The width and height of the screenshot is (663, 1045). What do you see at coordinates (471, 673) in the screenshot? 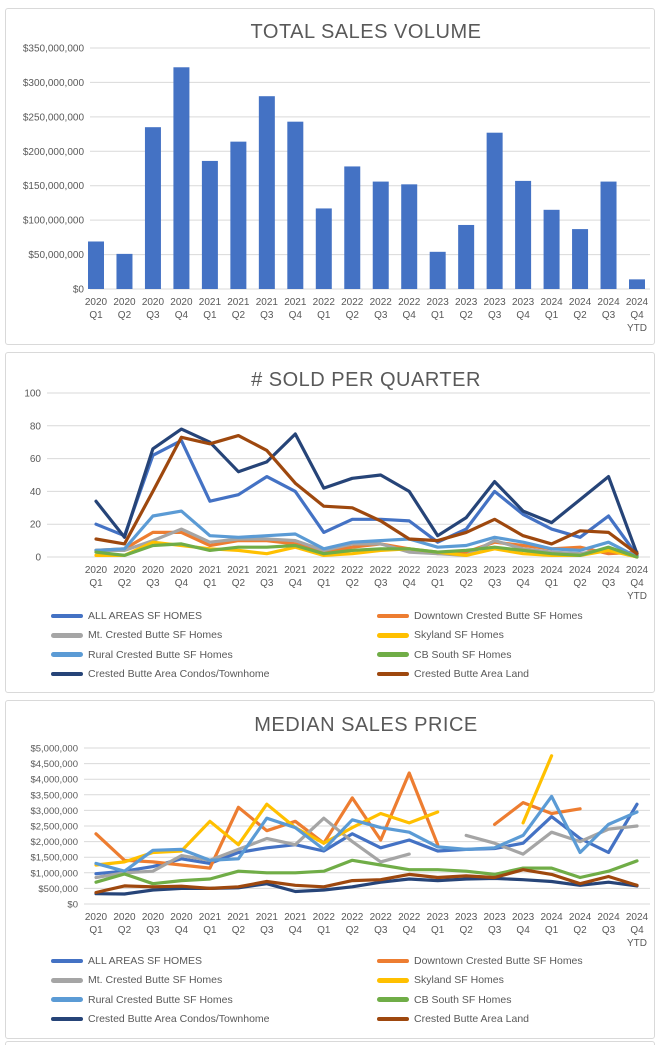
I see `legend-label: Crested Butte Area Land` at bounding box center [471, 673].